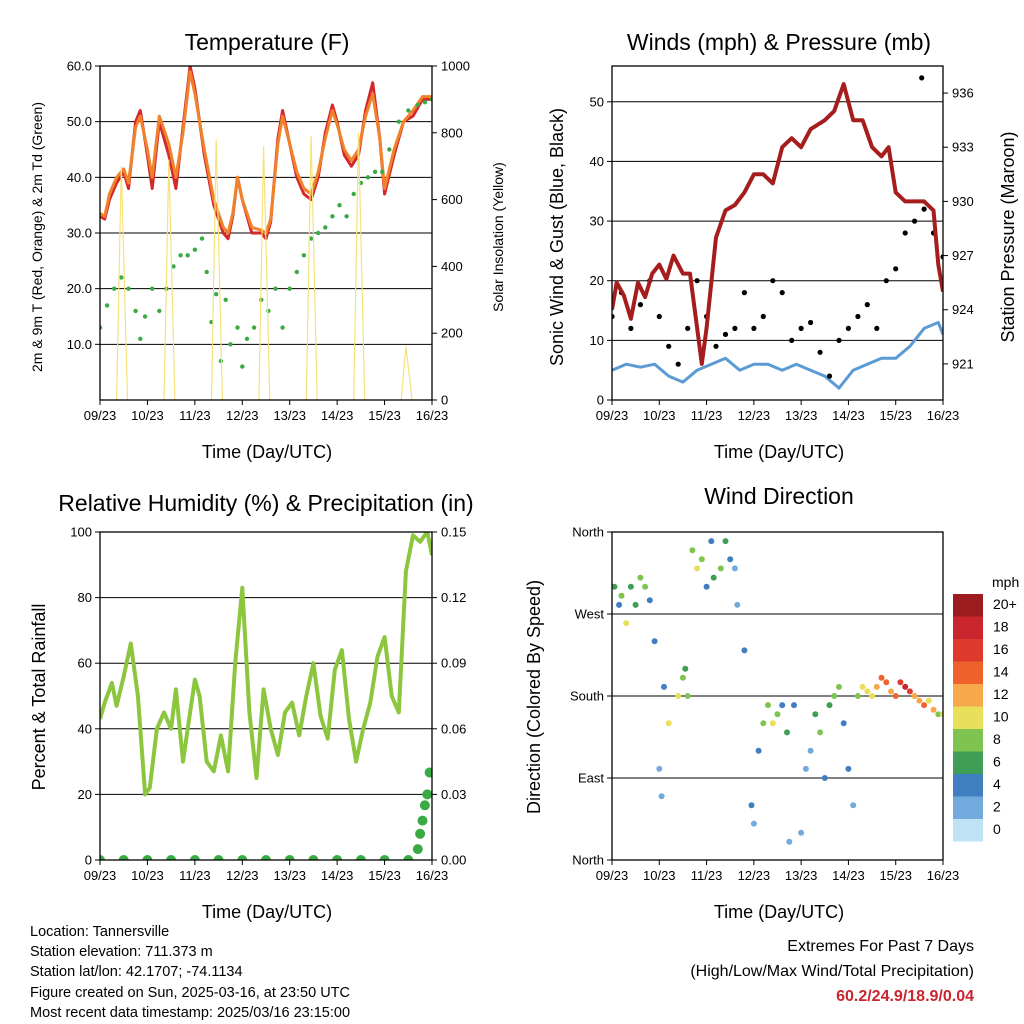 This screenshot has height=1024, width=1024. I want to click on y-tick-label: 50.0, so click(79, 121).